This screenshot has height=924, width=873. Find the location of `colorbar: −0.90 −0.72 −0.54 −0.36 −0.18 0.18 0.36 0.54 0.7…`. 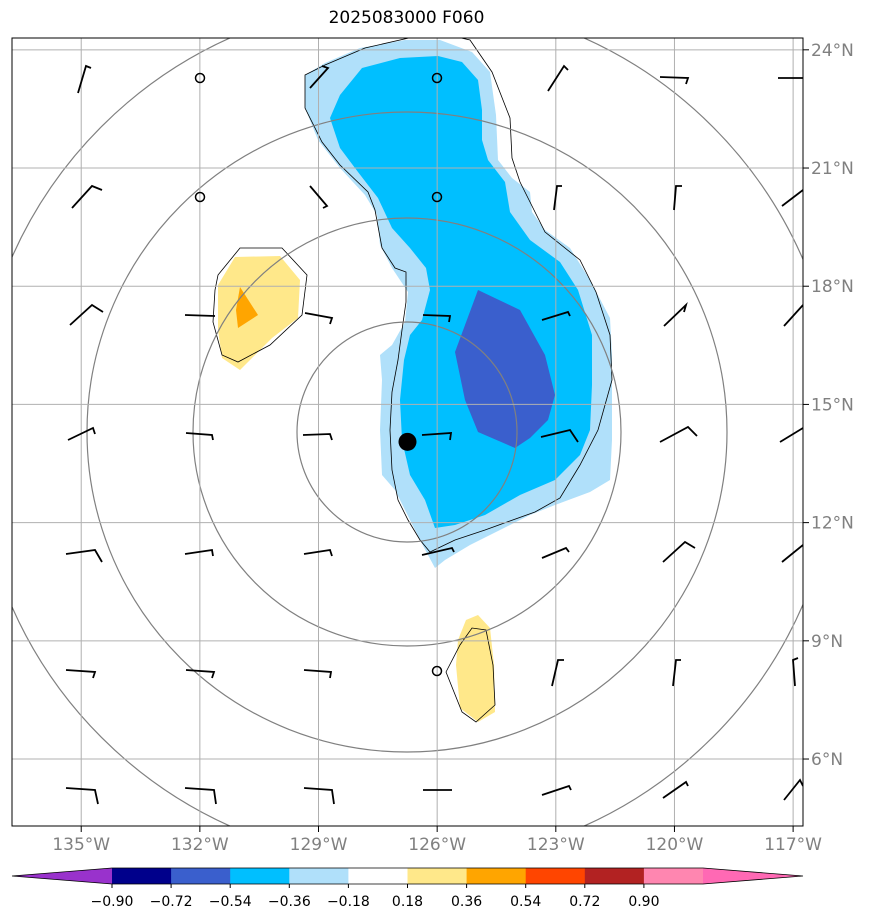

colorbar: −0.90 −0.72 −0.54 −0.36 −0.18 0.18 0.36 0.54 0.7… is located at coordinates (407, 888).